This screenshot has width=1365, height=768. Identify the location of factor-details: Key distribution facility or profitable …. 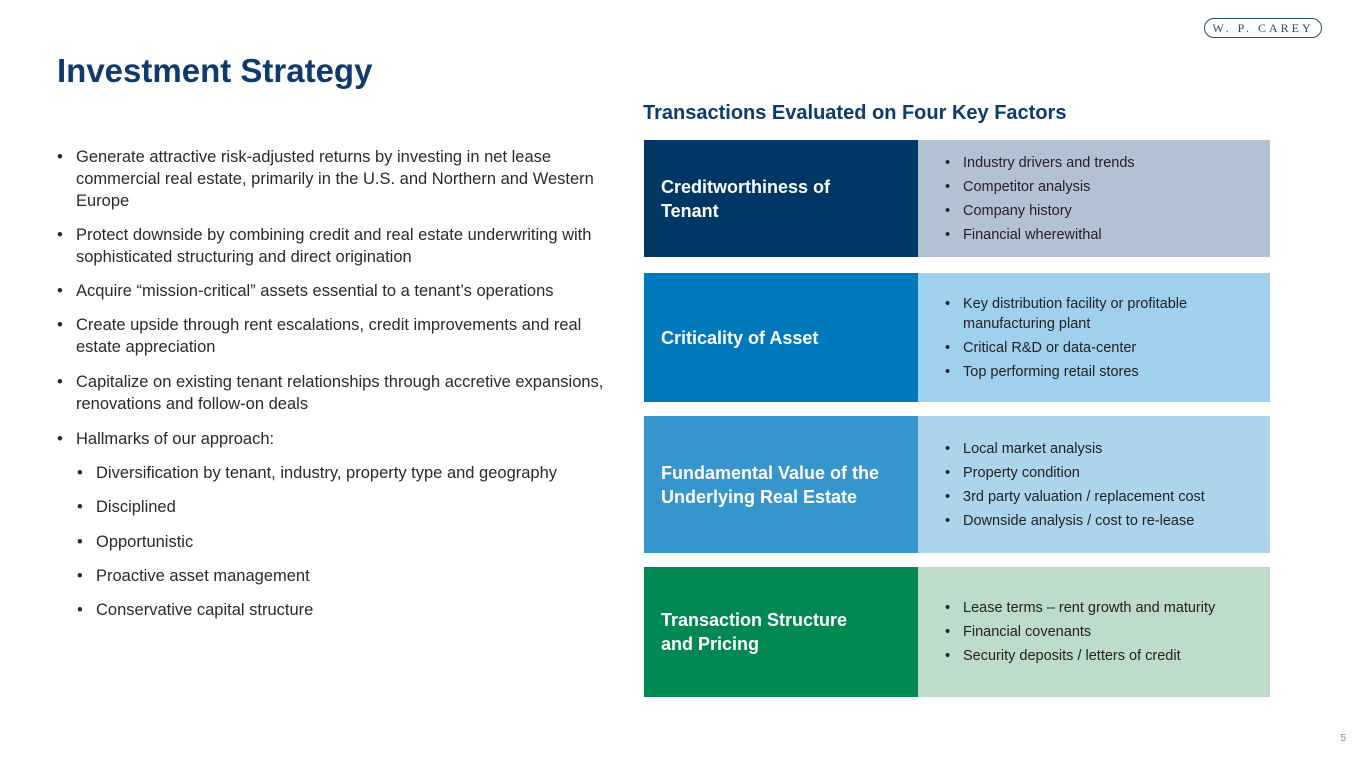
(1094, 337).